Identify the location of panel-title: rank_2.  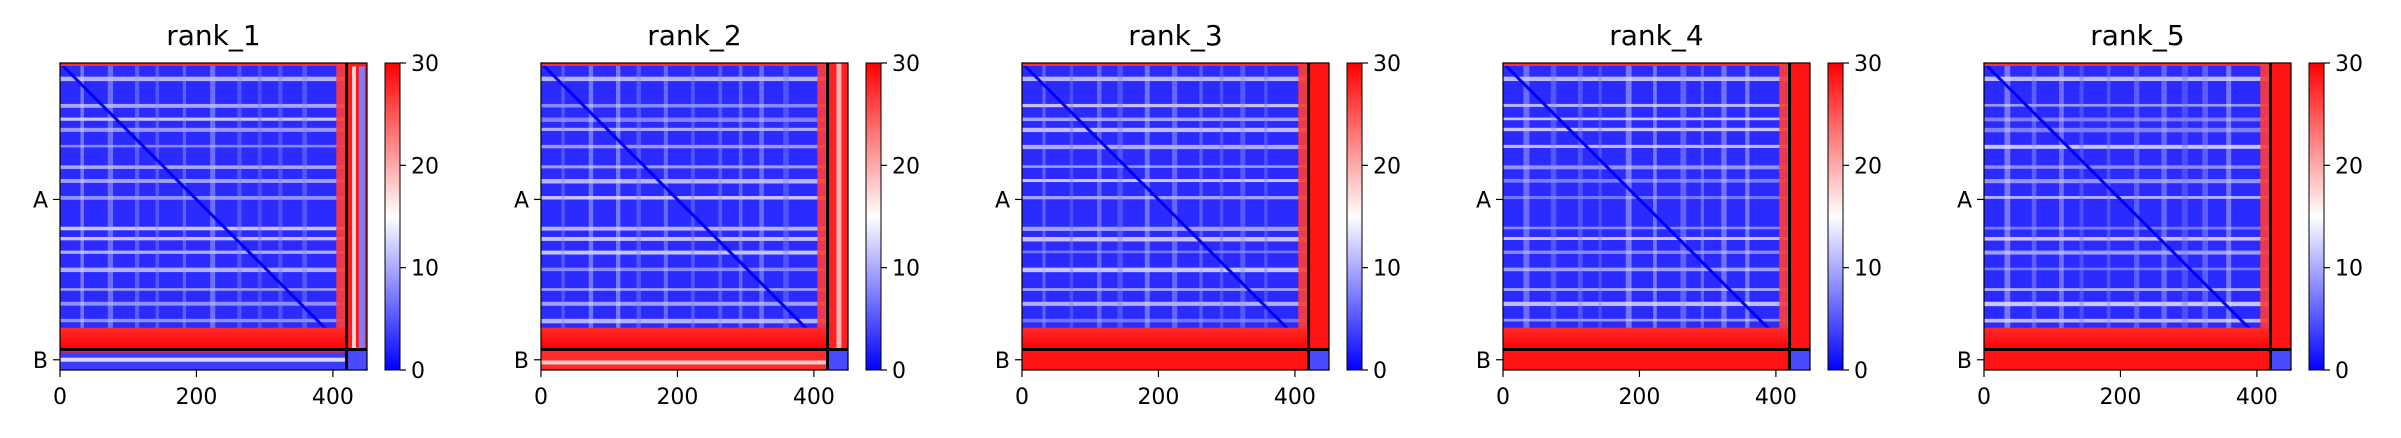
(694, 35).